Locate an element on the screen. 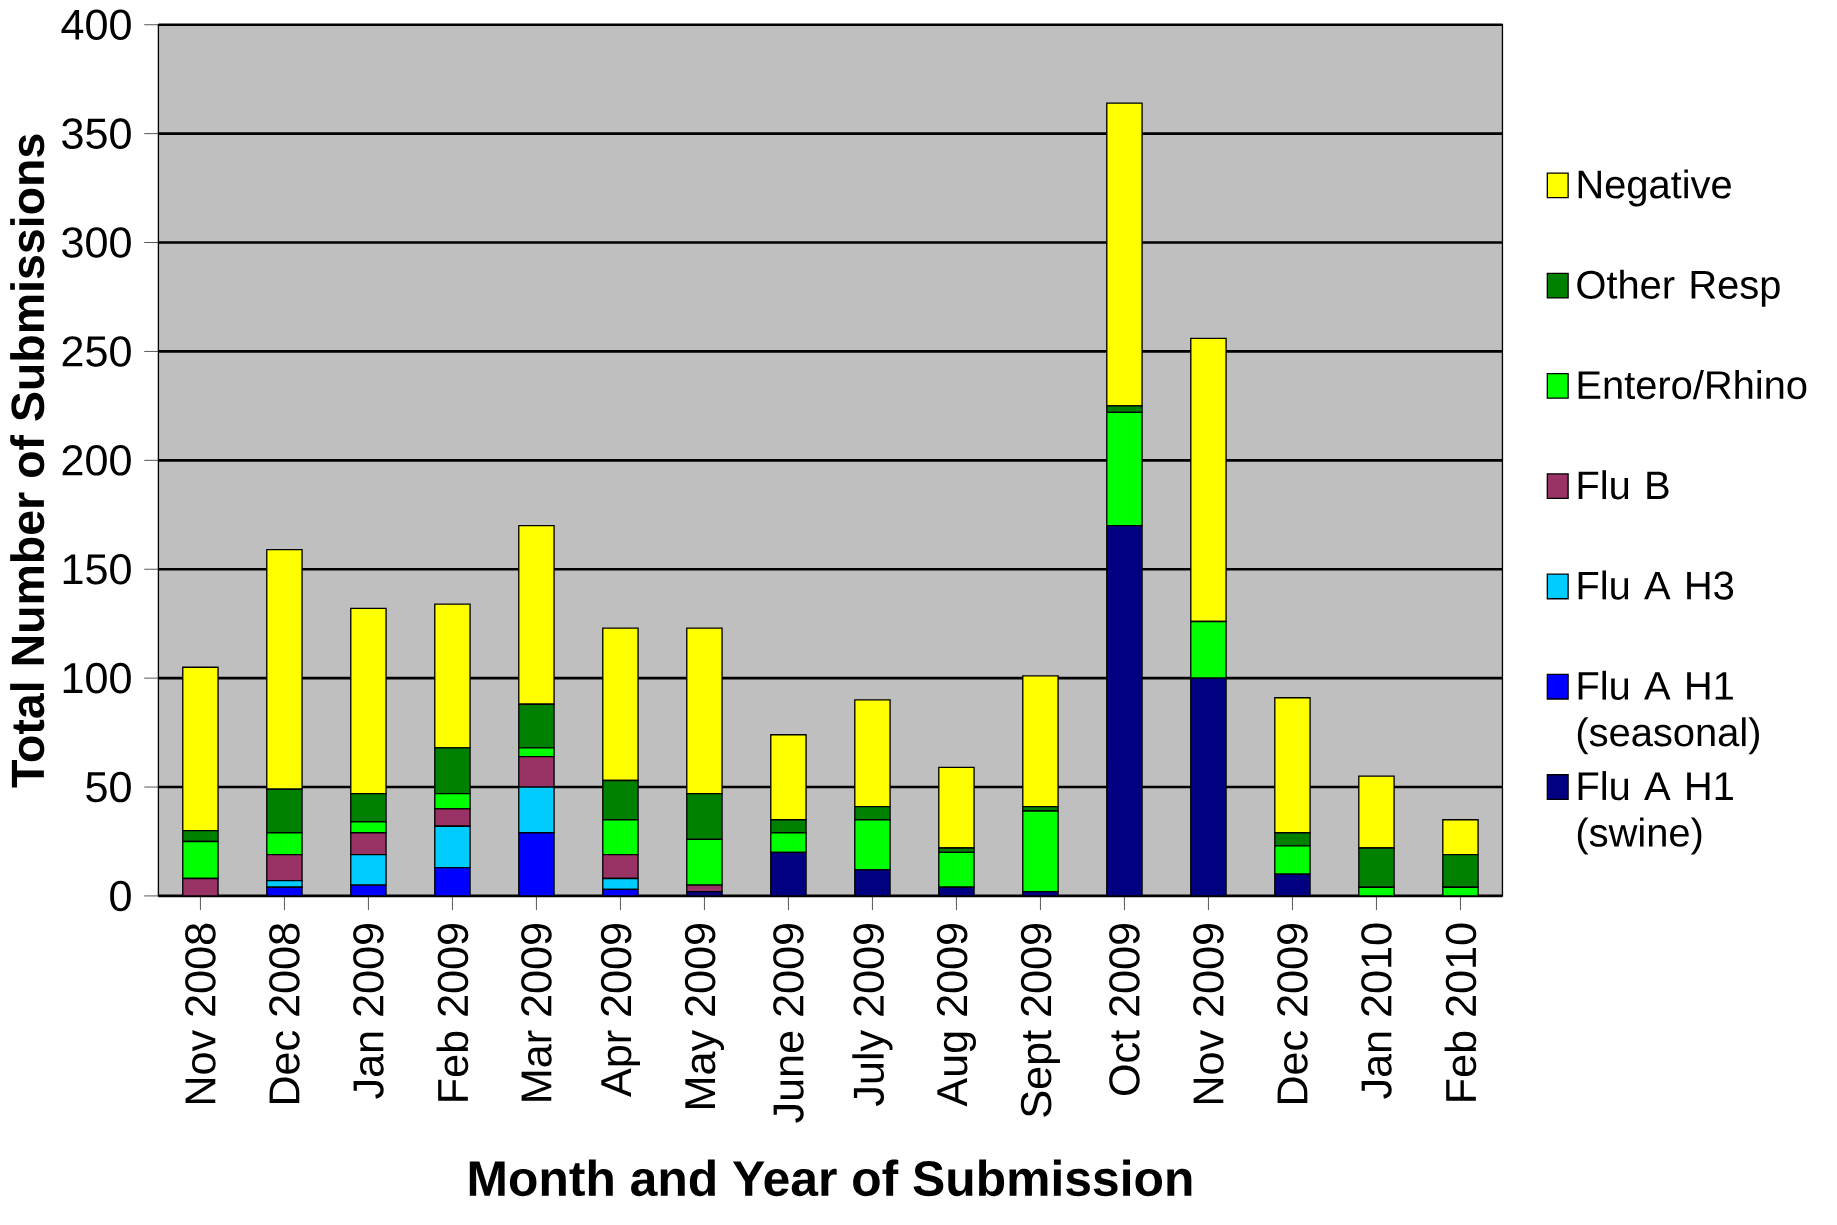 The image size is (1837, 1225). x-tick-label: Feb 2010 is located at coordinates (1460, 1012).